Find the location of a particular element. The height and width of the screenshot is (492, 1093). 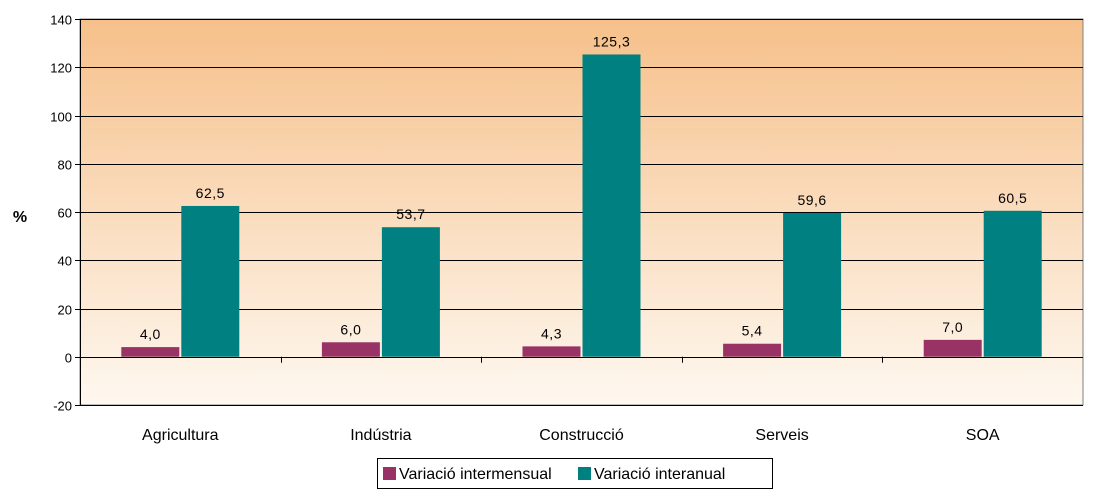

legend-swatch-intermensual is located at coordinates (389, 473).